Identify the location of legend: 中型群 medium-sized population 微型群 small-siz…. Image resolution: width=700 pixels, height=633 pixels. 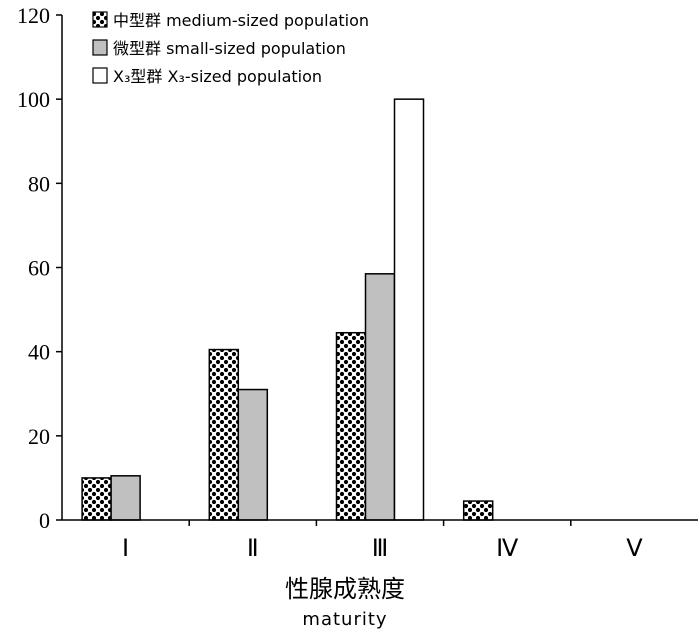
(230, 48).